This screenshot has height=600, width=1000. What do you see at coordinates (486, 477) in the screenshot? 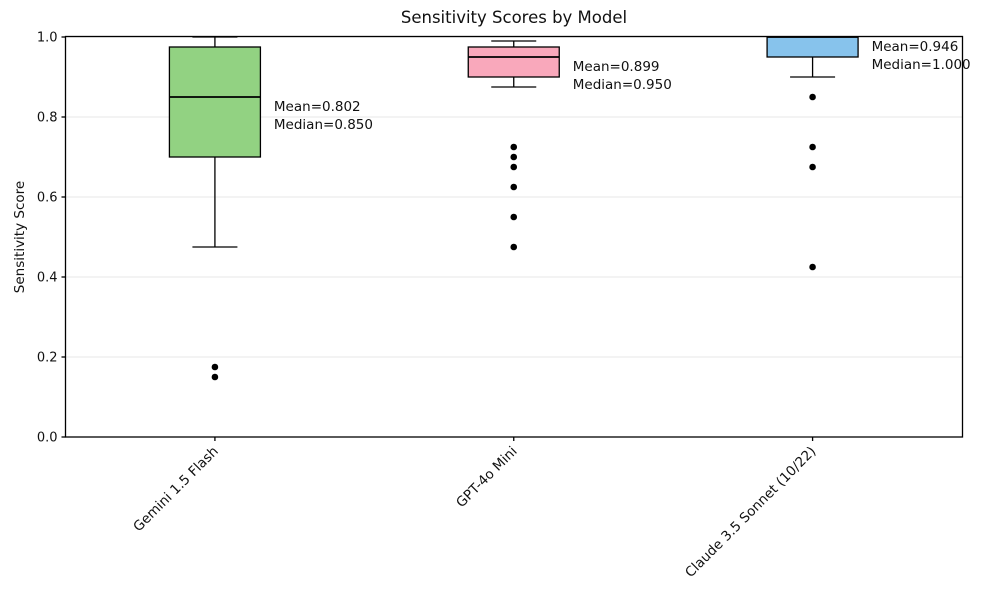
I see `x-tick-label: GPT-4o Mini` at bounding box center [486, 477].